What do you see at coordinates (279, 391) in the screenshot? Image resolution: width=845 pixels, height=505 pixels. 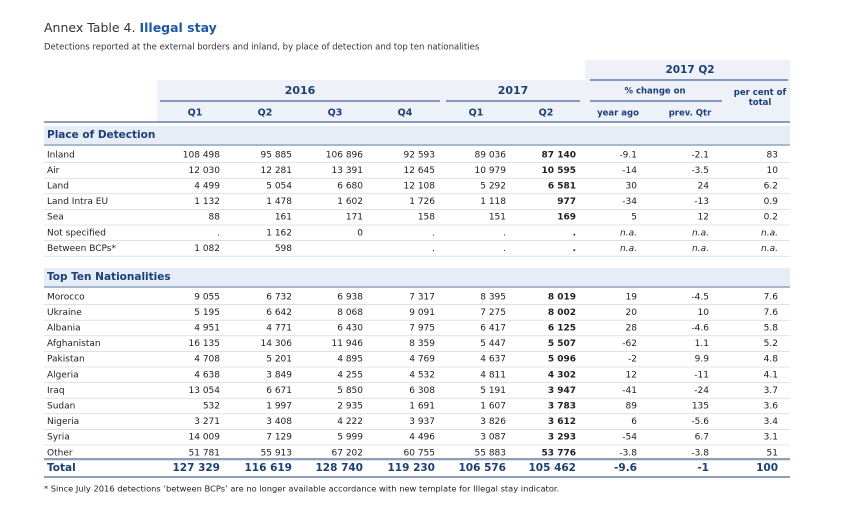 I see `cell: 6 671` at bounding box center [279, 391].